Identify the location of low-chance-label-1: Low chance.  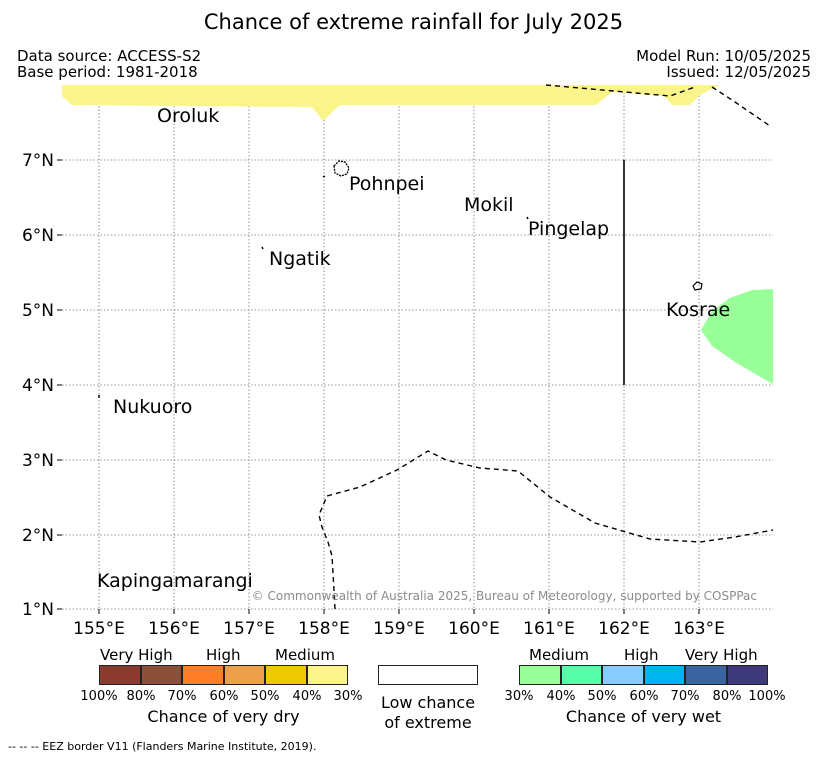
(428, 702).